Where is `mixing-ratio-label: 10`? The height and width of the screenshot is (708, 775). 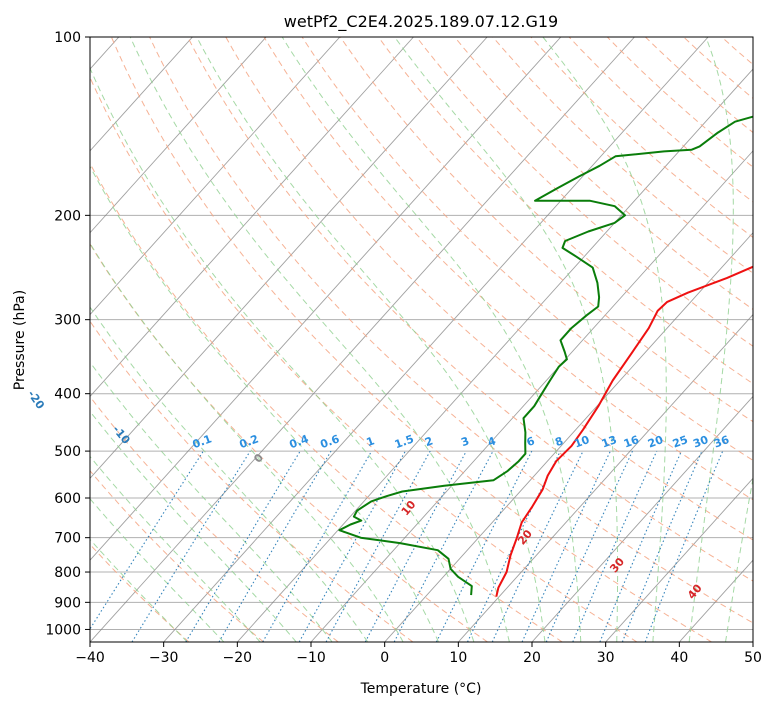 mixing-ratio-label: 10 is located at coordinates (581, 442).